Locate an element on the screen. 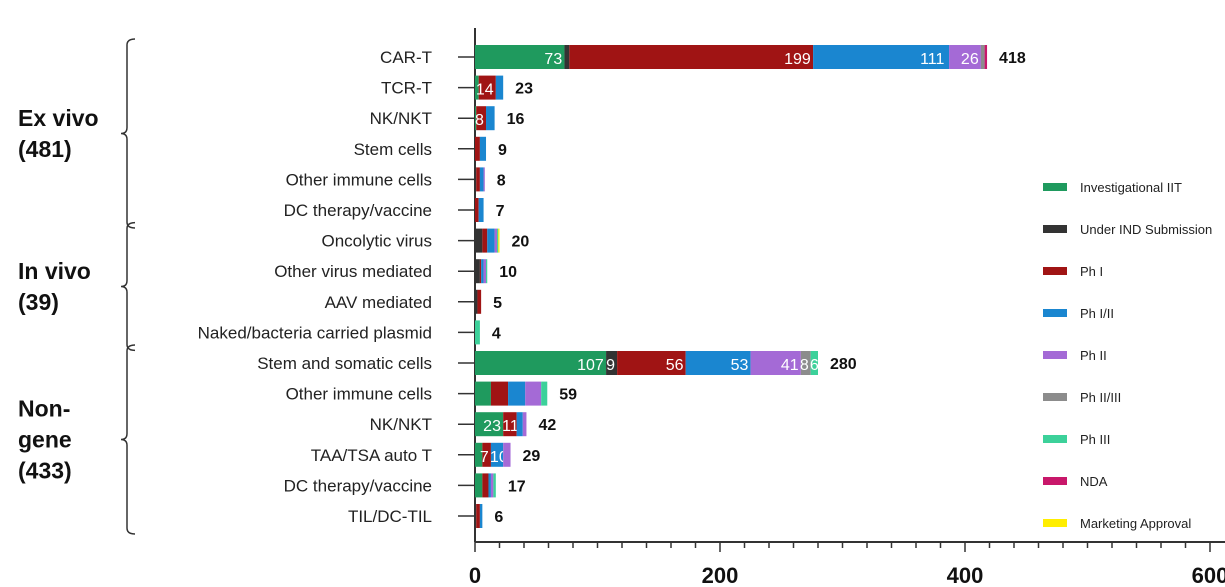  segment-value-label: 56 is located at coordinates (675, 365).